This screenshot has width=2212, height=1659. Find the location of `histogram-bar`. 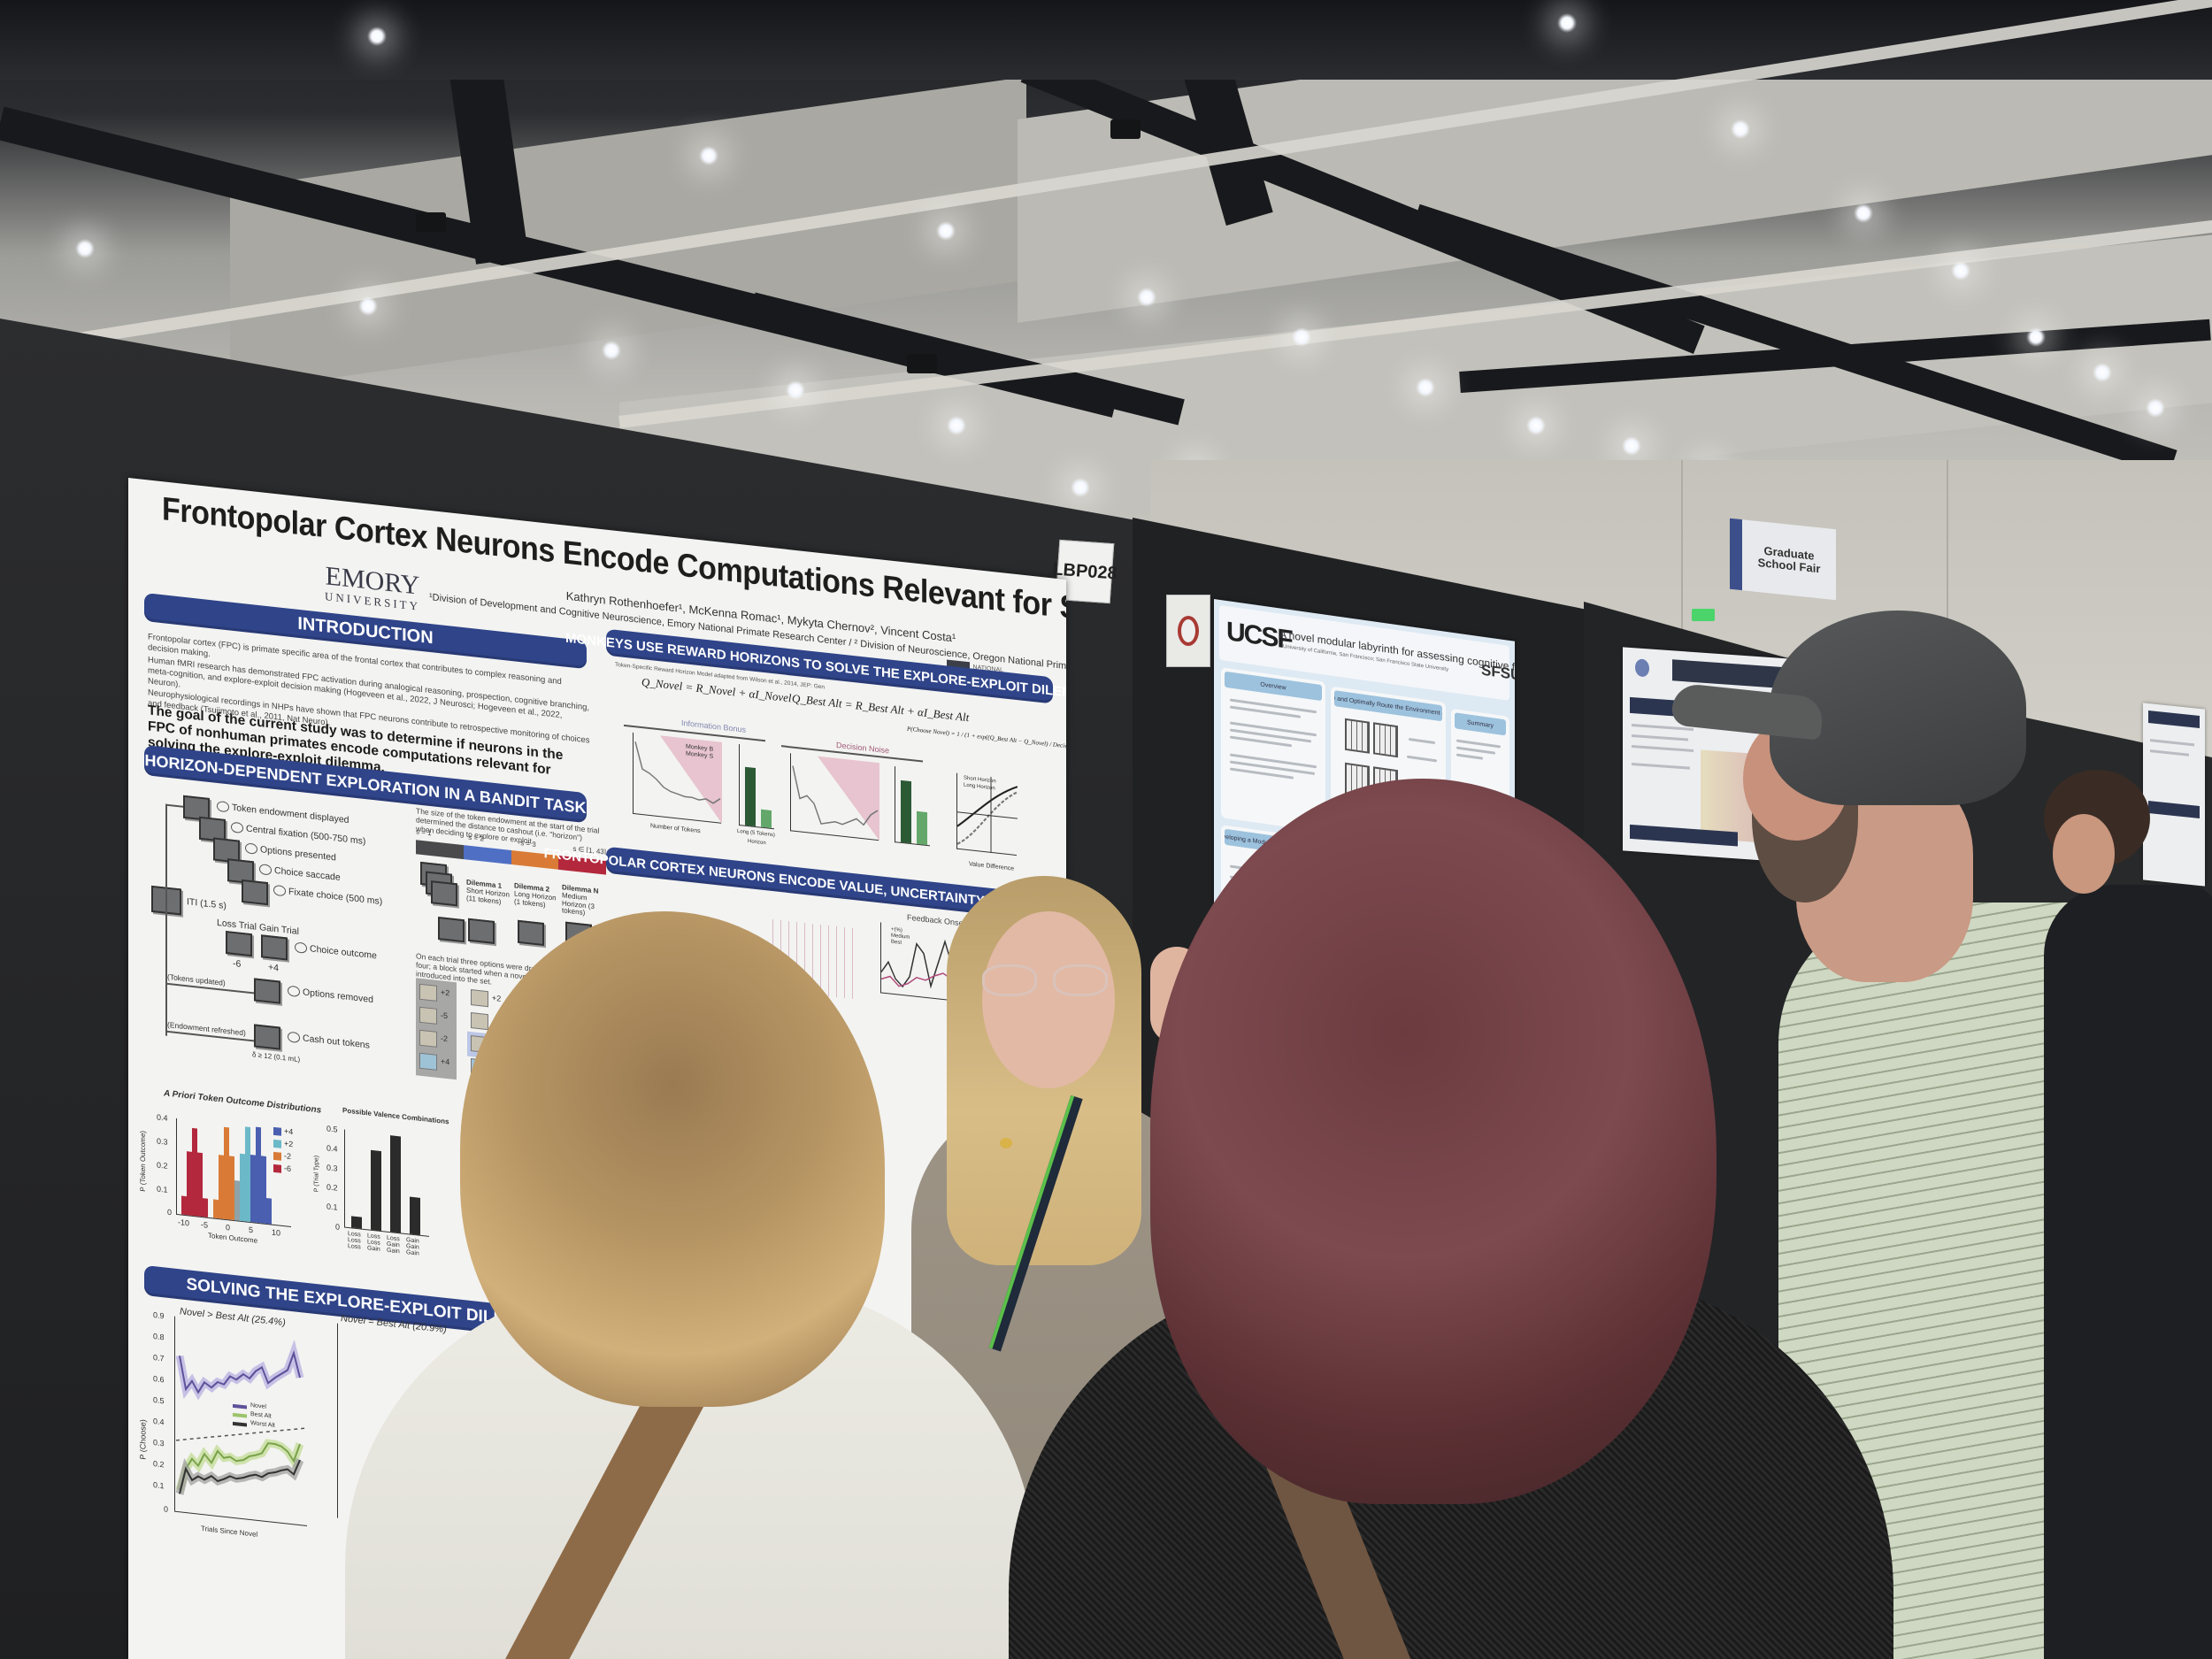

histogram-bar is located at coordinates (206, 1207).